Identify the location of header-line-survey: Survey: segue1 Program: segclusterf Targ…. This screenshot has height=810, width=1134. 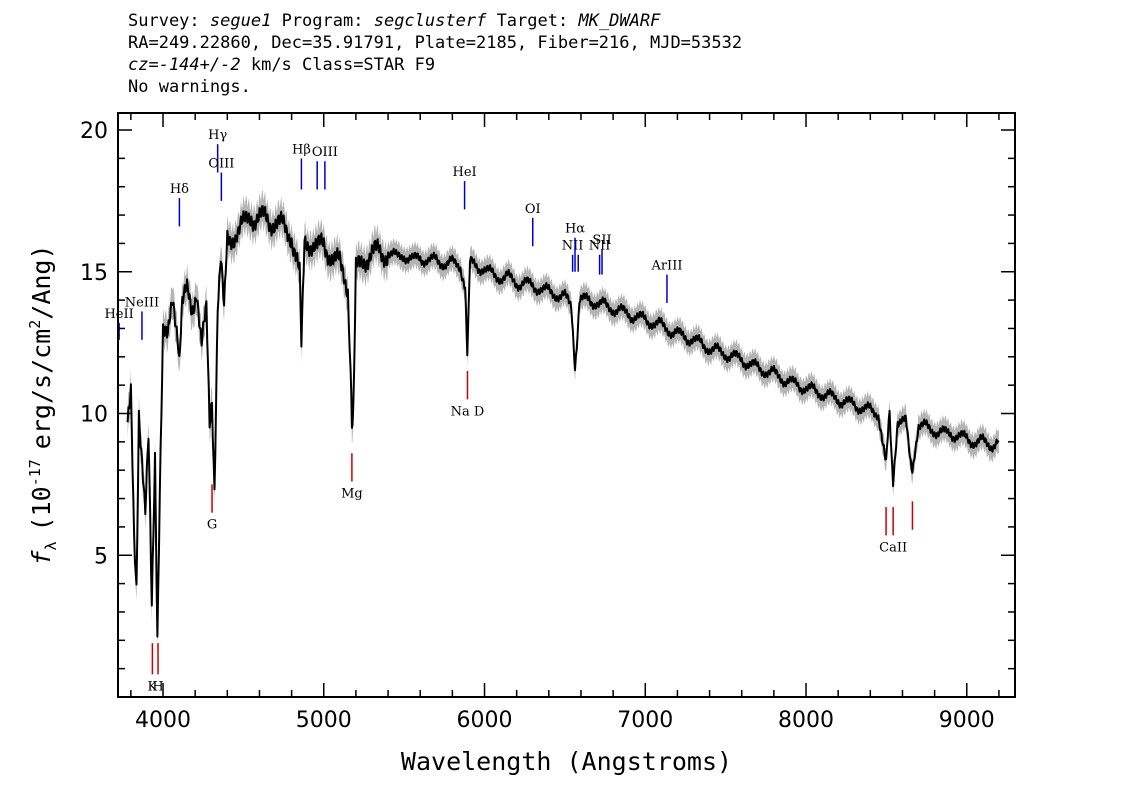
(435, 21).